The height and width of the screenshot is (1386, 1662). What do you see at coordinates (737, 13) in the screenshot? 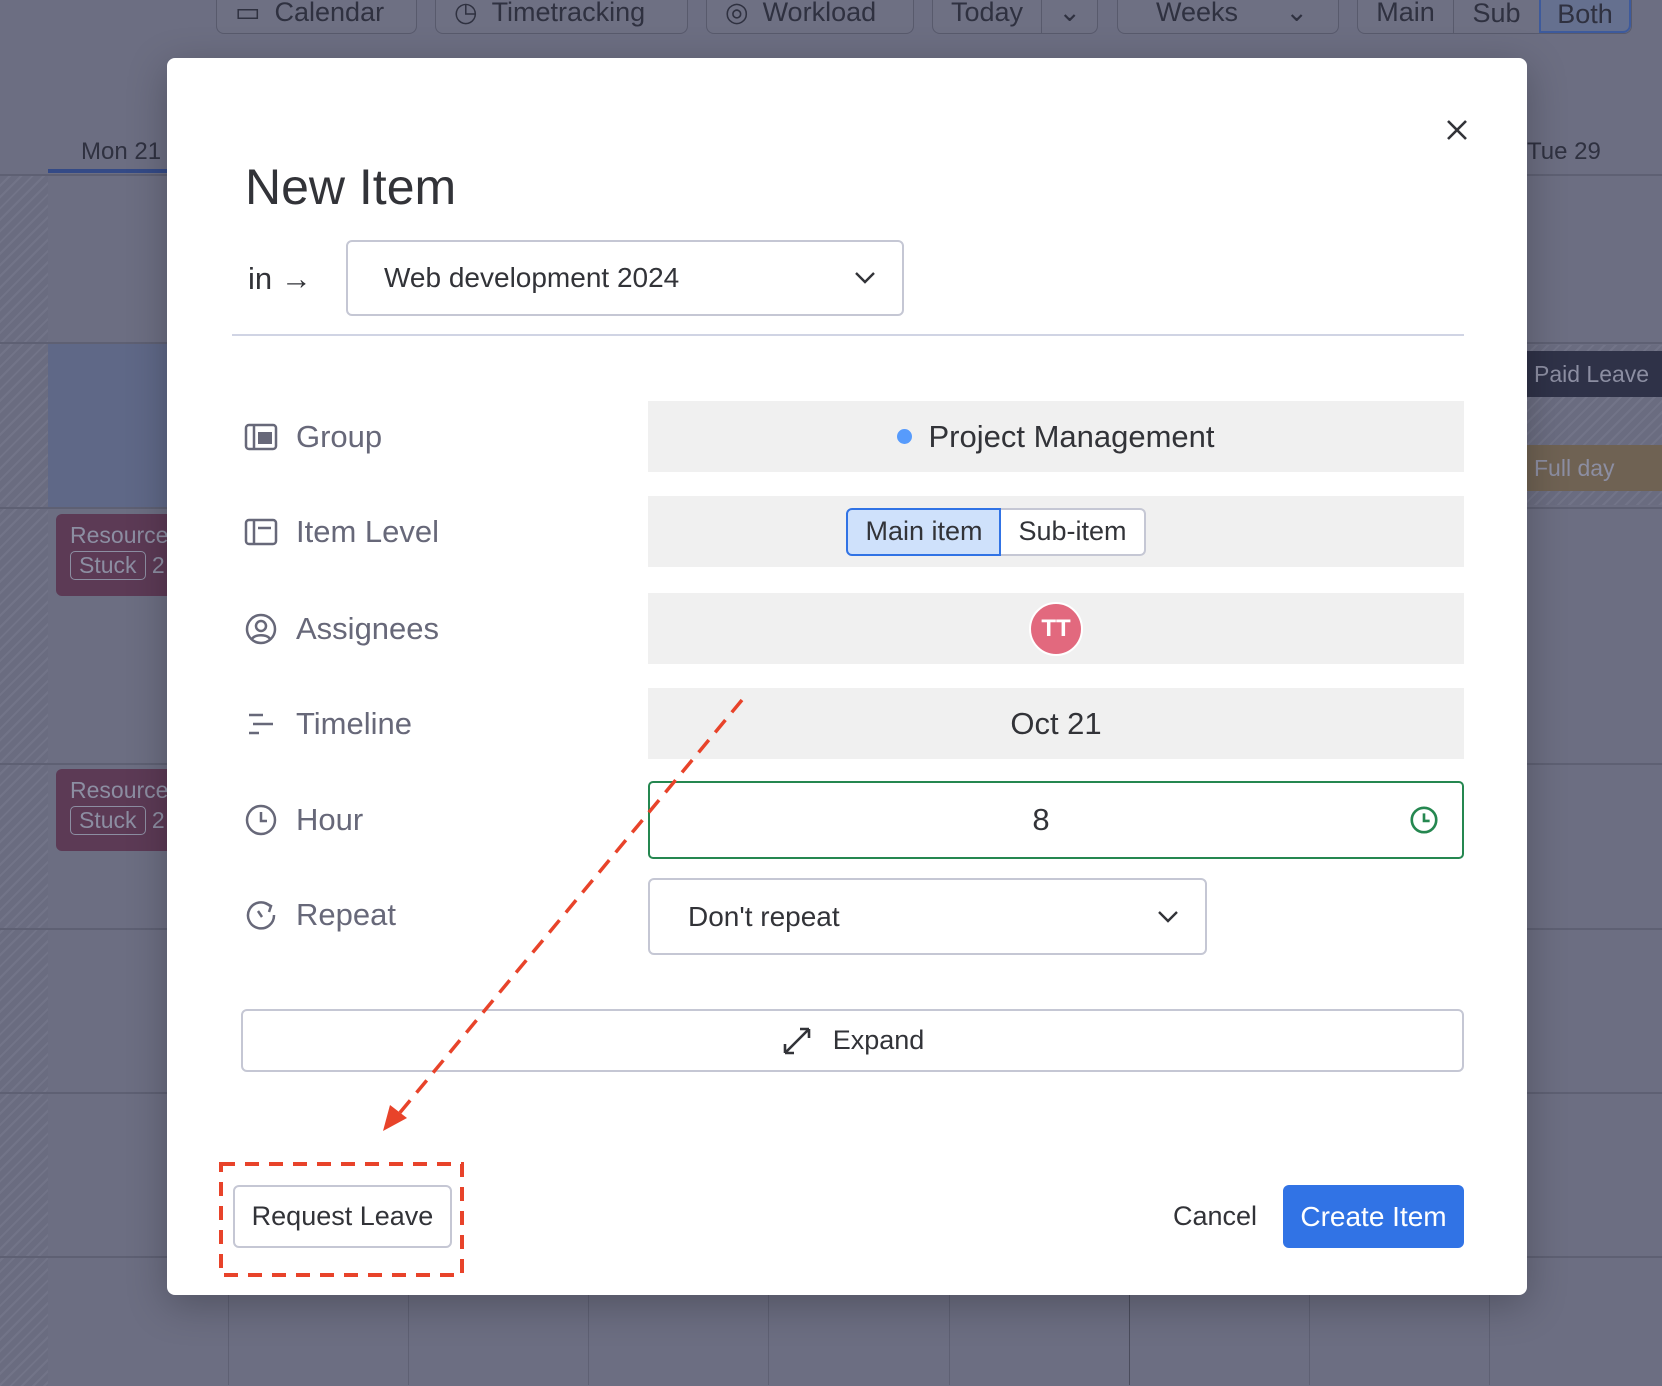
I see `workload-icon: ◎` at bounding box center [737, 13].